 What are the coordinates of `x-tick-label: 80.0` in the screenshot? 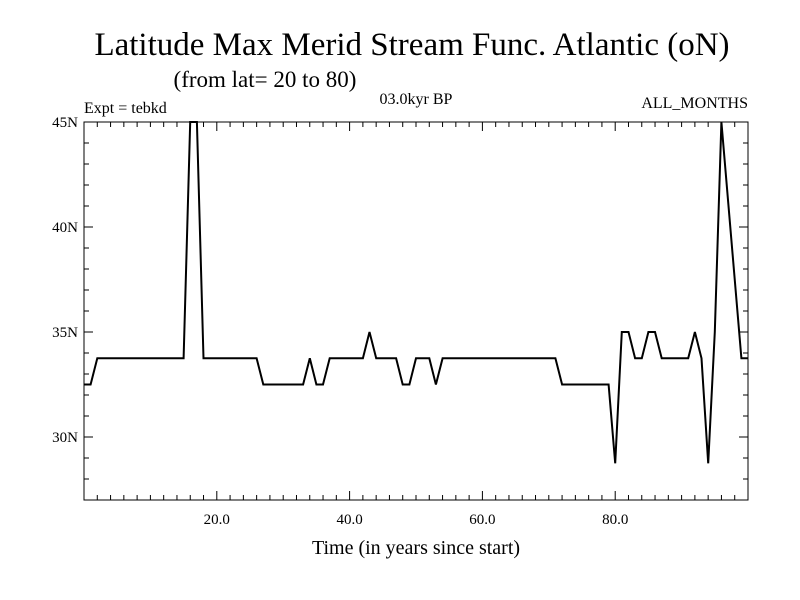 It's located at (615, 520).